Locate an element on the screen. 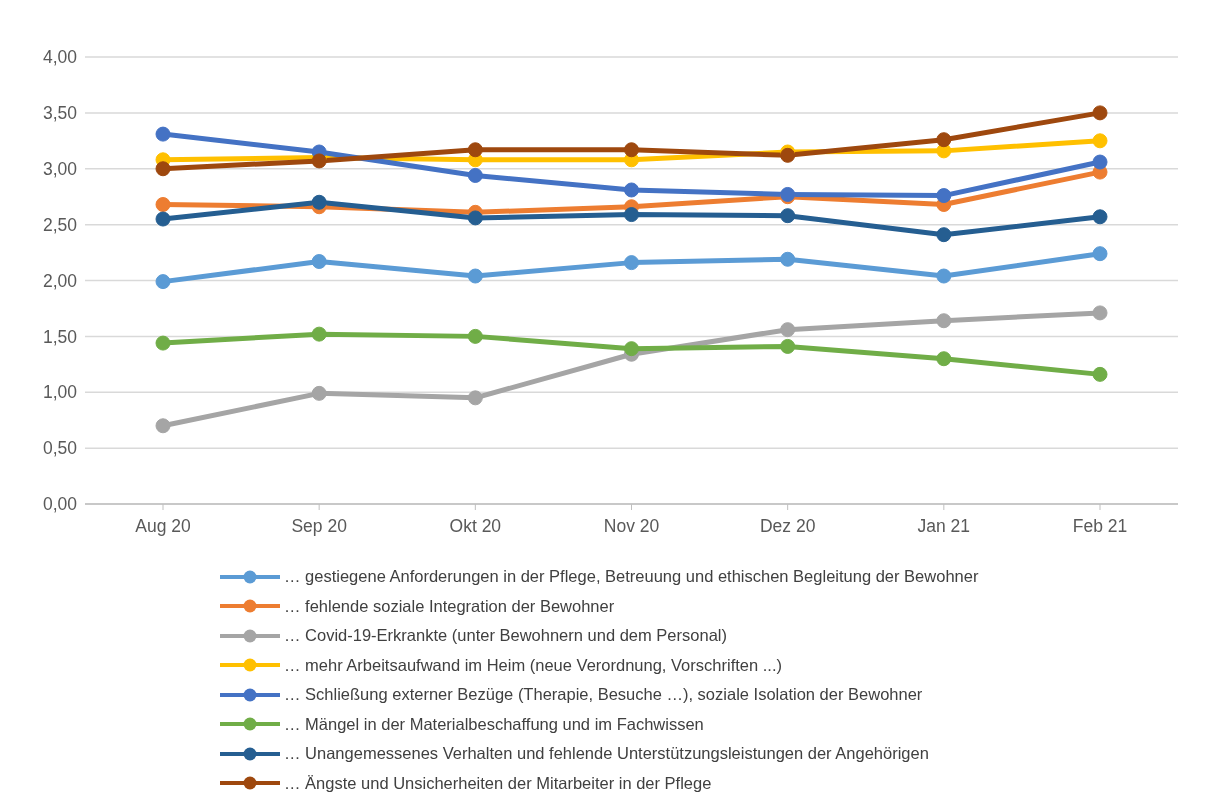  legend-label: … fehlende soziale Integration der Bewohner is located at coordinates (449, 606).